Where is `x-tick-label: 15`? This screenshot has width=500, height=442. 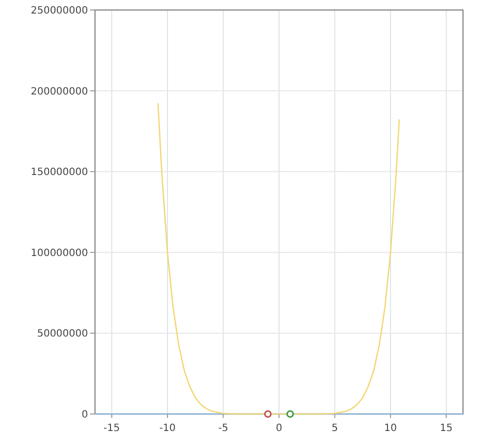
x-tick-label: 15 is located at coordinates (446, 428).